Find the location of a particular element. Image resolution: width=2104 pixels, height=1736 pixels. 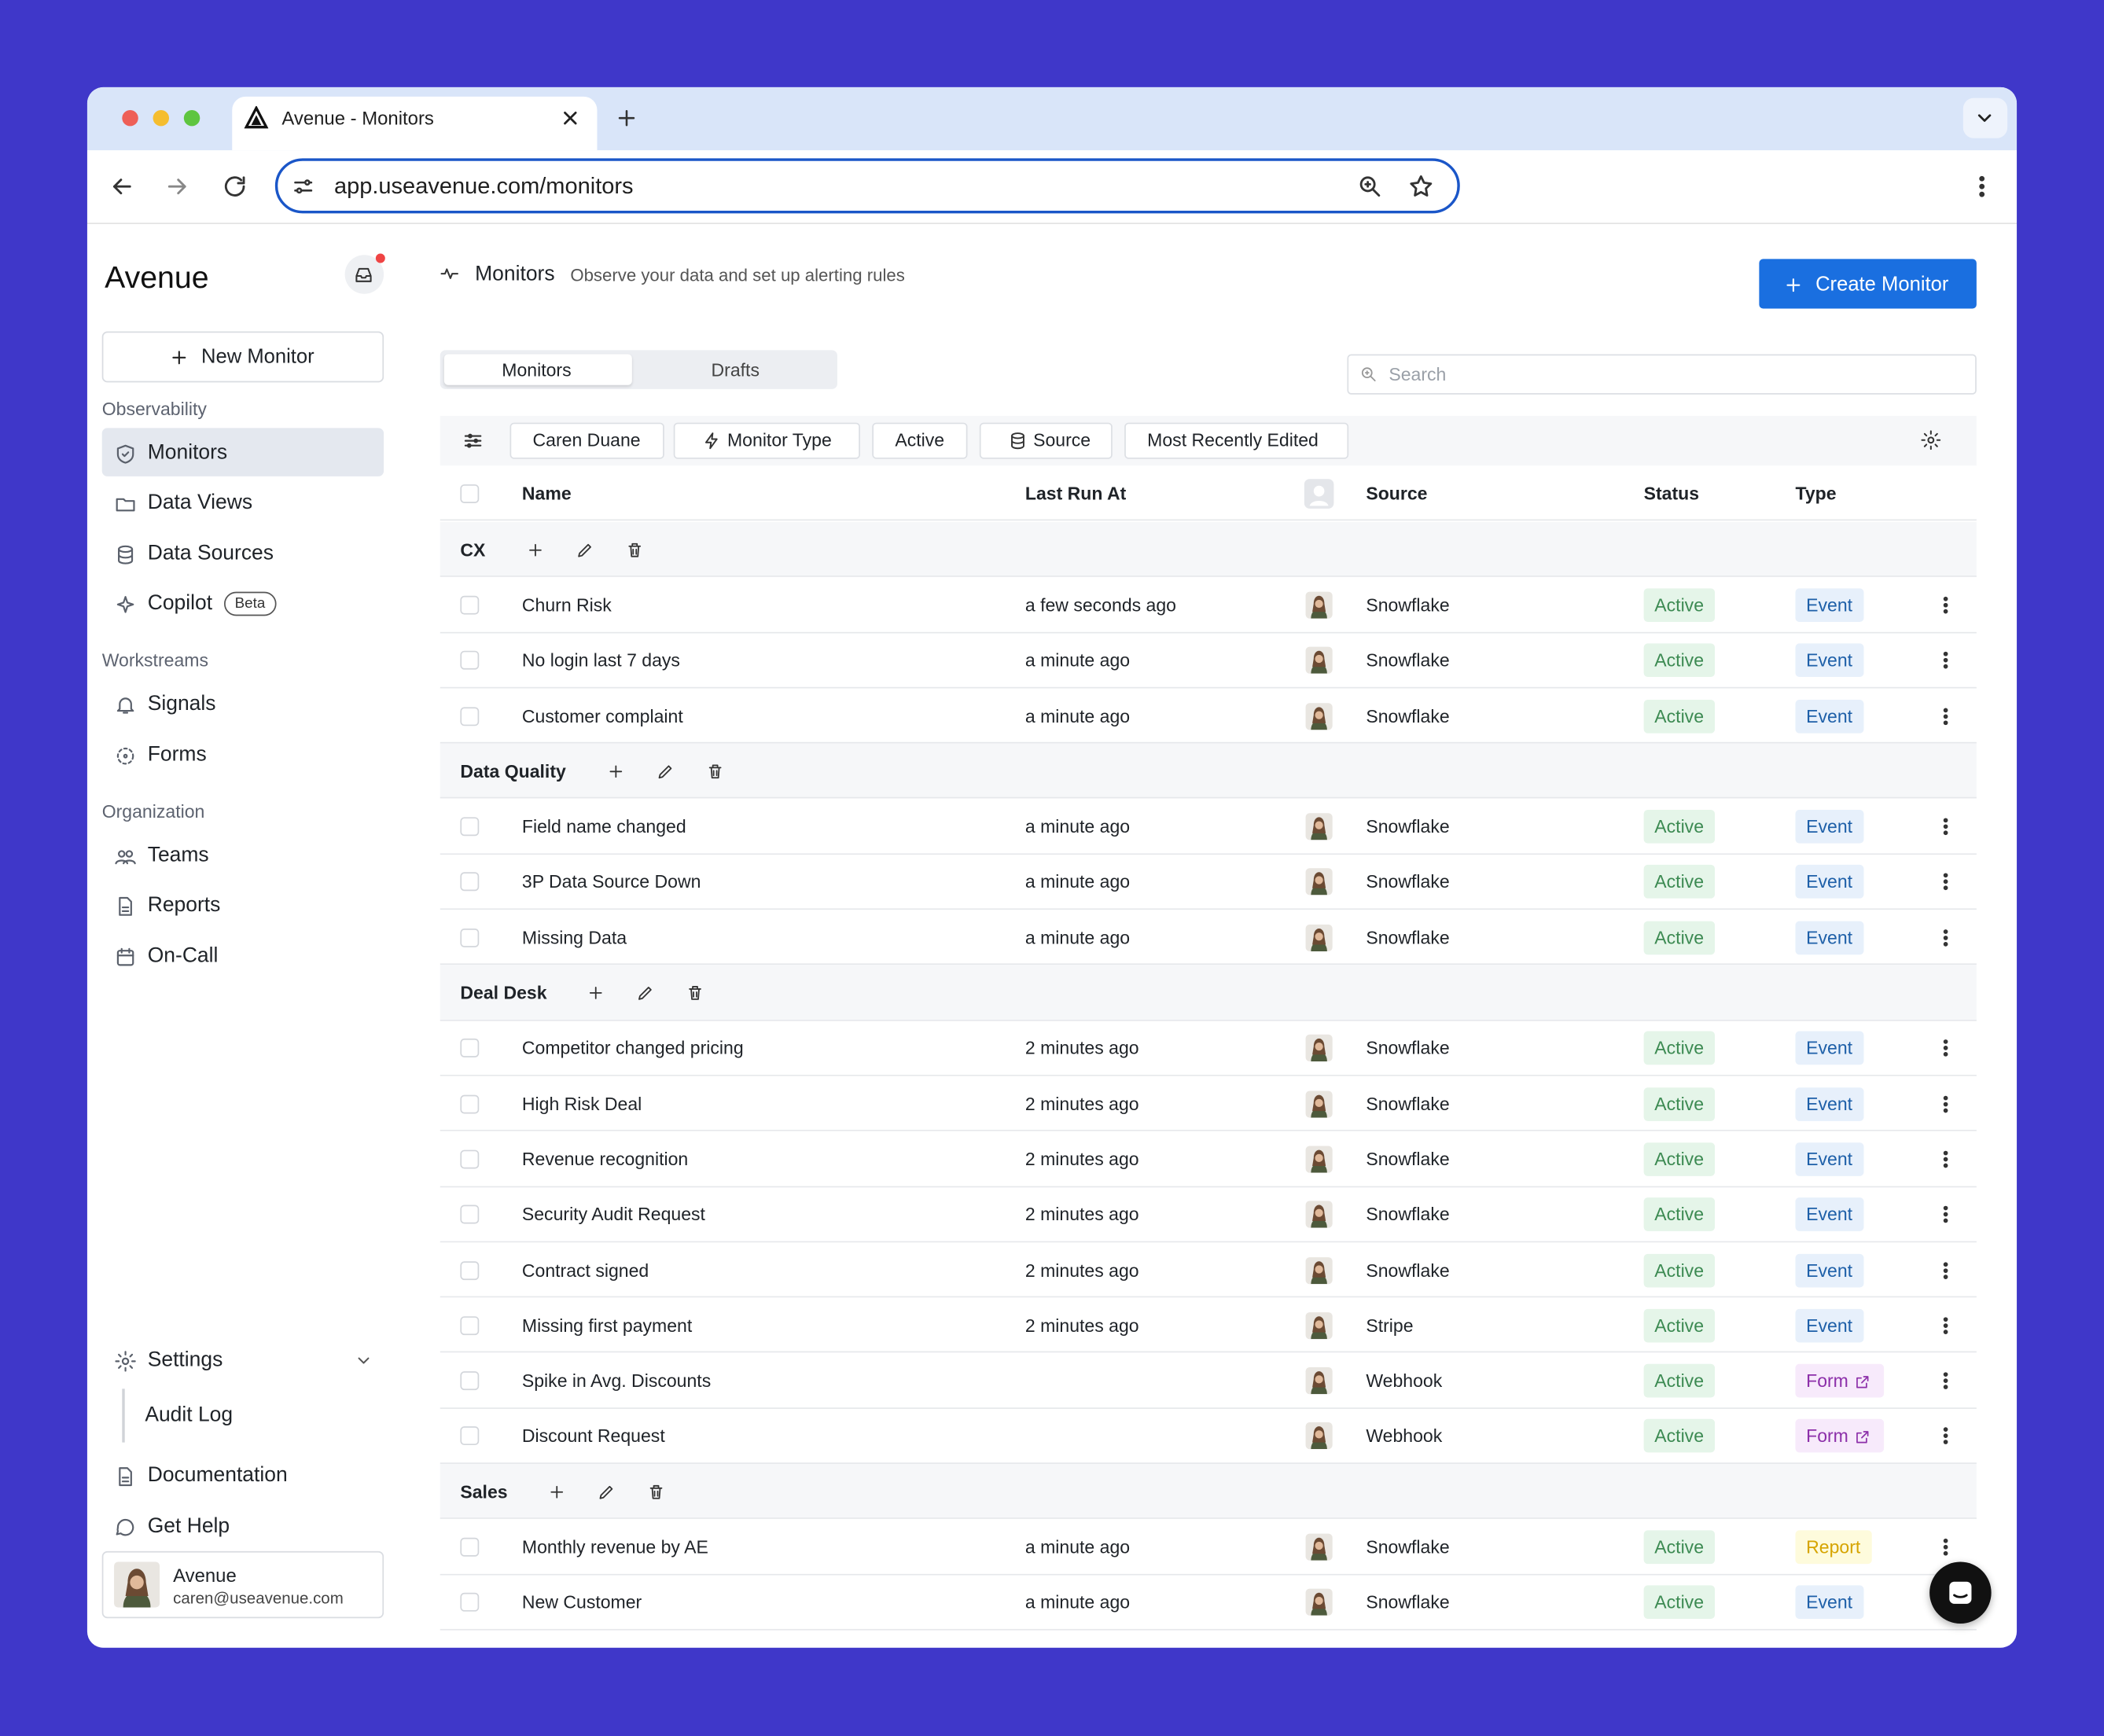

nav-item: Documentation is located at coordinates (217, 1475).